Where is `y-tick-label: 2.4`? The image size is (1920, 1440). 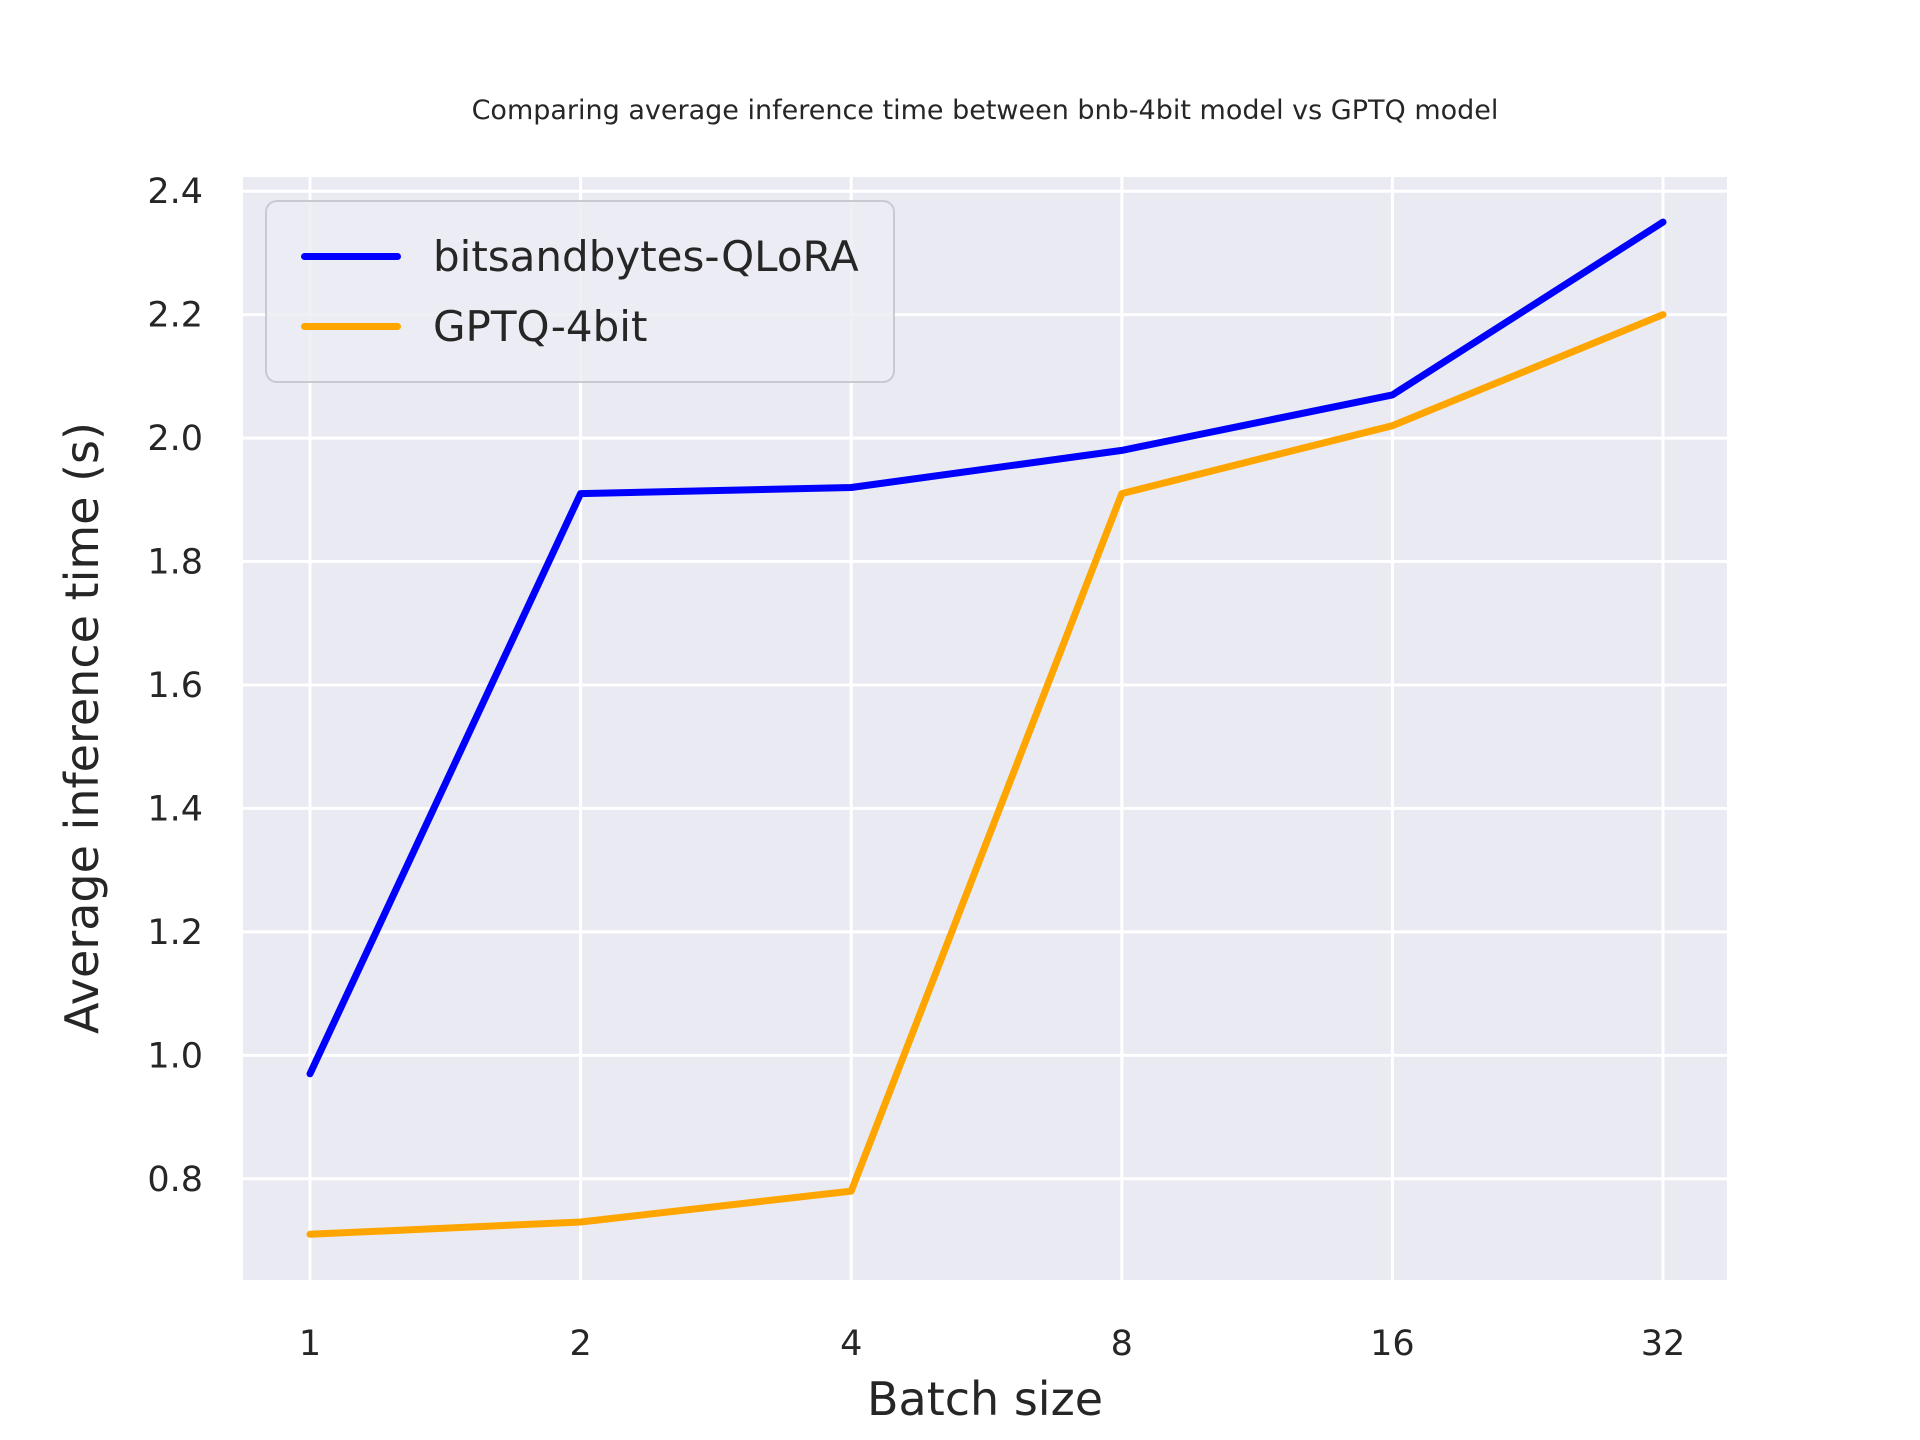
y-tick-label: 2.4 is located at coordinates (175, 192).